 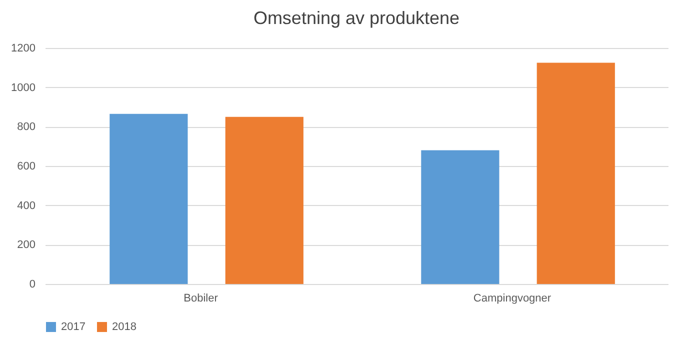 What do you see at coordinates (26, 245) in the screenshot?
I see `y-tick-label: 200` at bounding box center [26, 245].